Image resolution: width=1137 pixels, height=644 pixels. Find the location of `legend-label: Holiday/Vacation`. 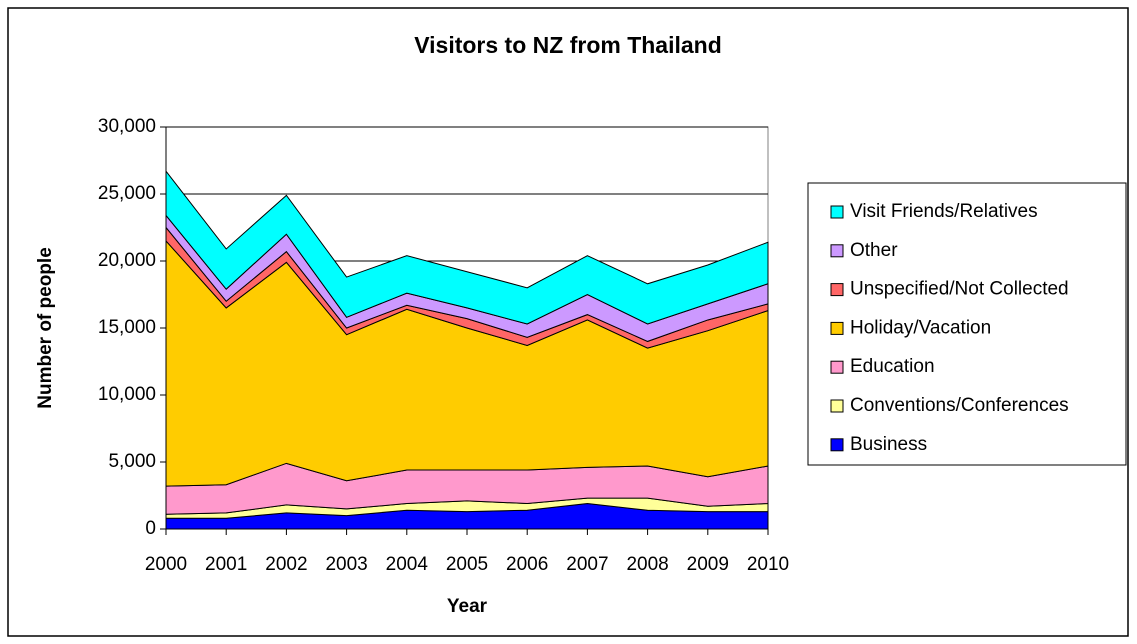

legend-label: Holiday/Vacation is located at coordinates (920, 327).